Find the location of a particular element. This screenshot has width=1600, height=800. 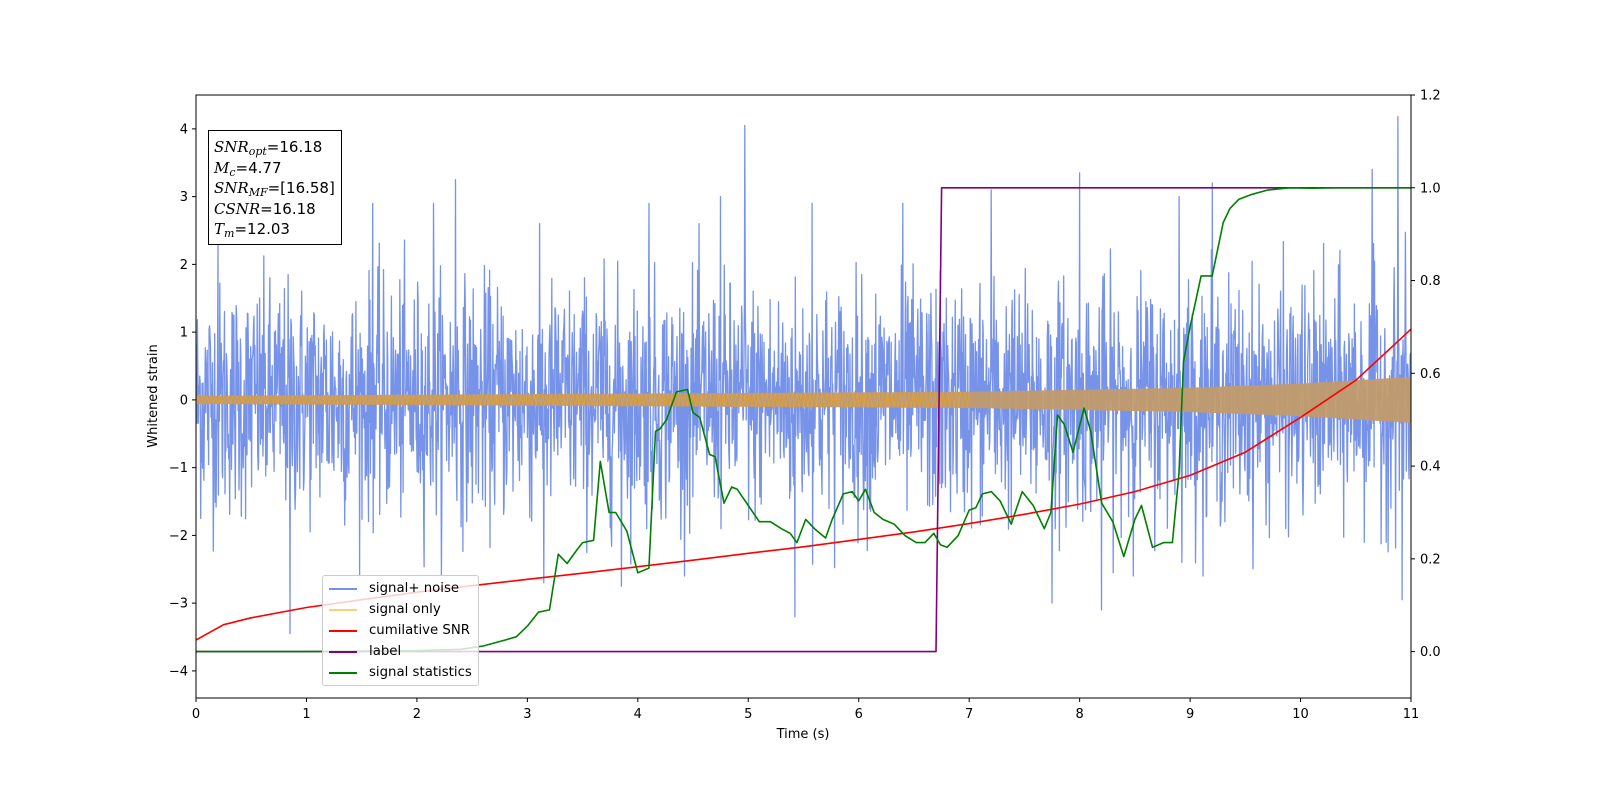

y-tick-label: 0 is located at coordinates (184, 400).